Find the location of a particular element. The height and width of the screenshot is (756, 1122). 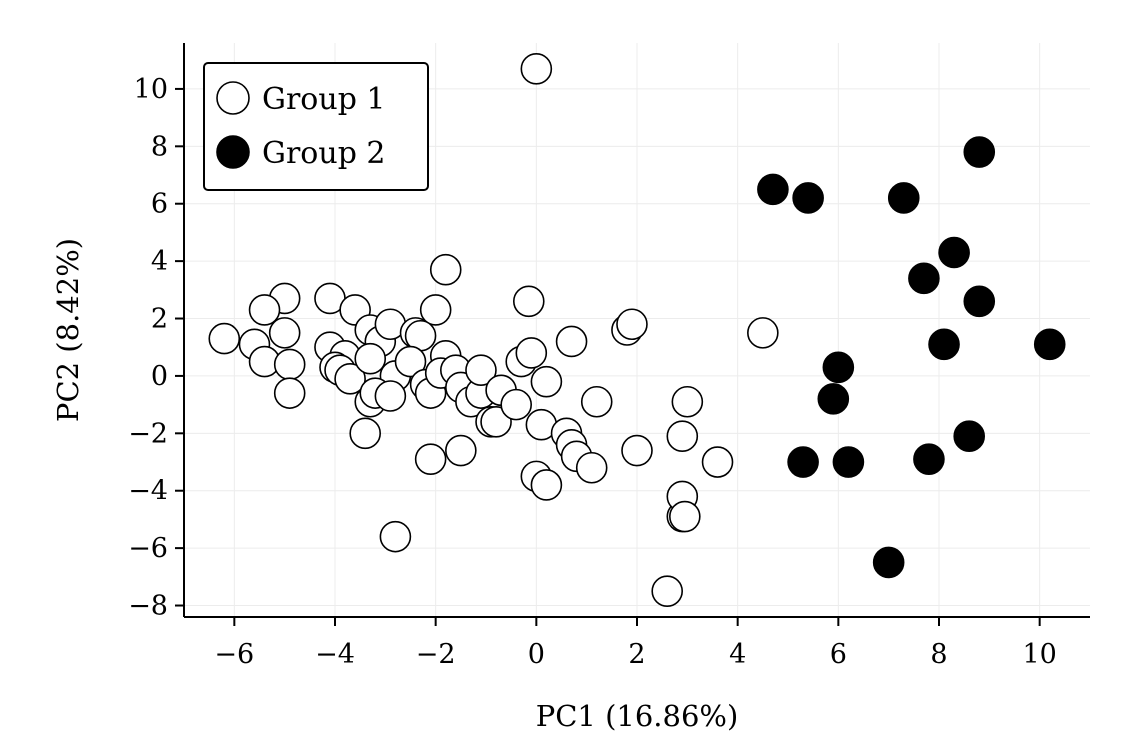

x-tick-label: 2 is located at coordinates (636, 654).